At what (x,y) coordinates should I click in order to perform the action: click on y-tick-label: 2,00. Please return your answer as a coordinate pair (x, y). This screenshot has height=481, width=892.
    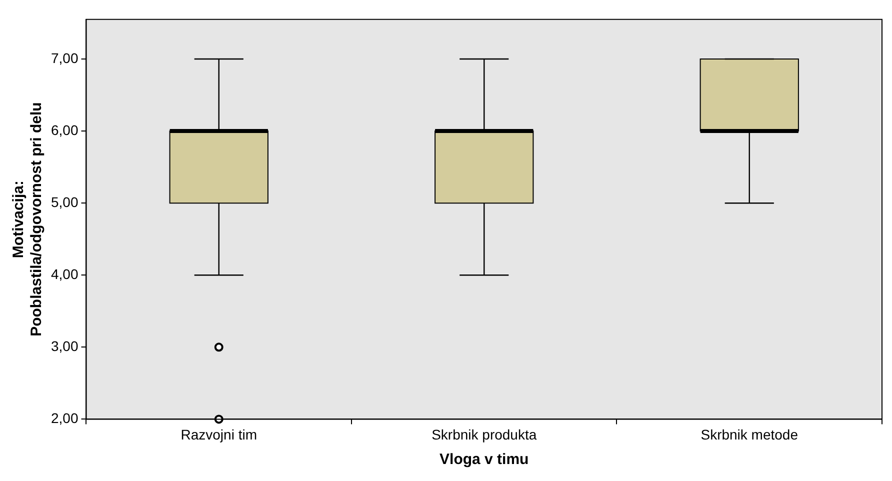
    Looking at the image, I should click on (64, 418).